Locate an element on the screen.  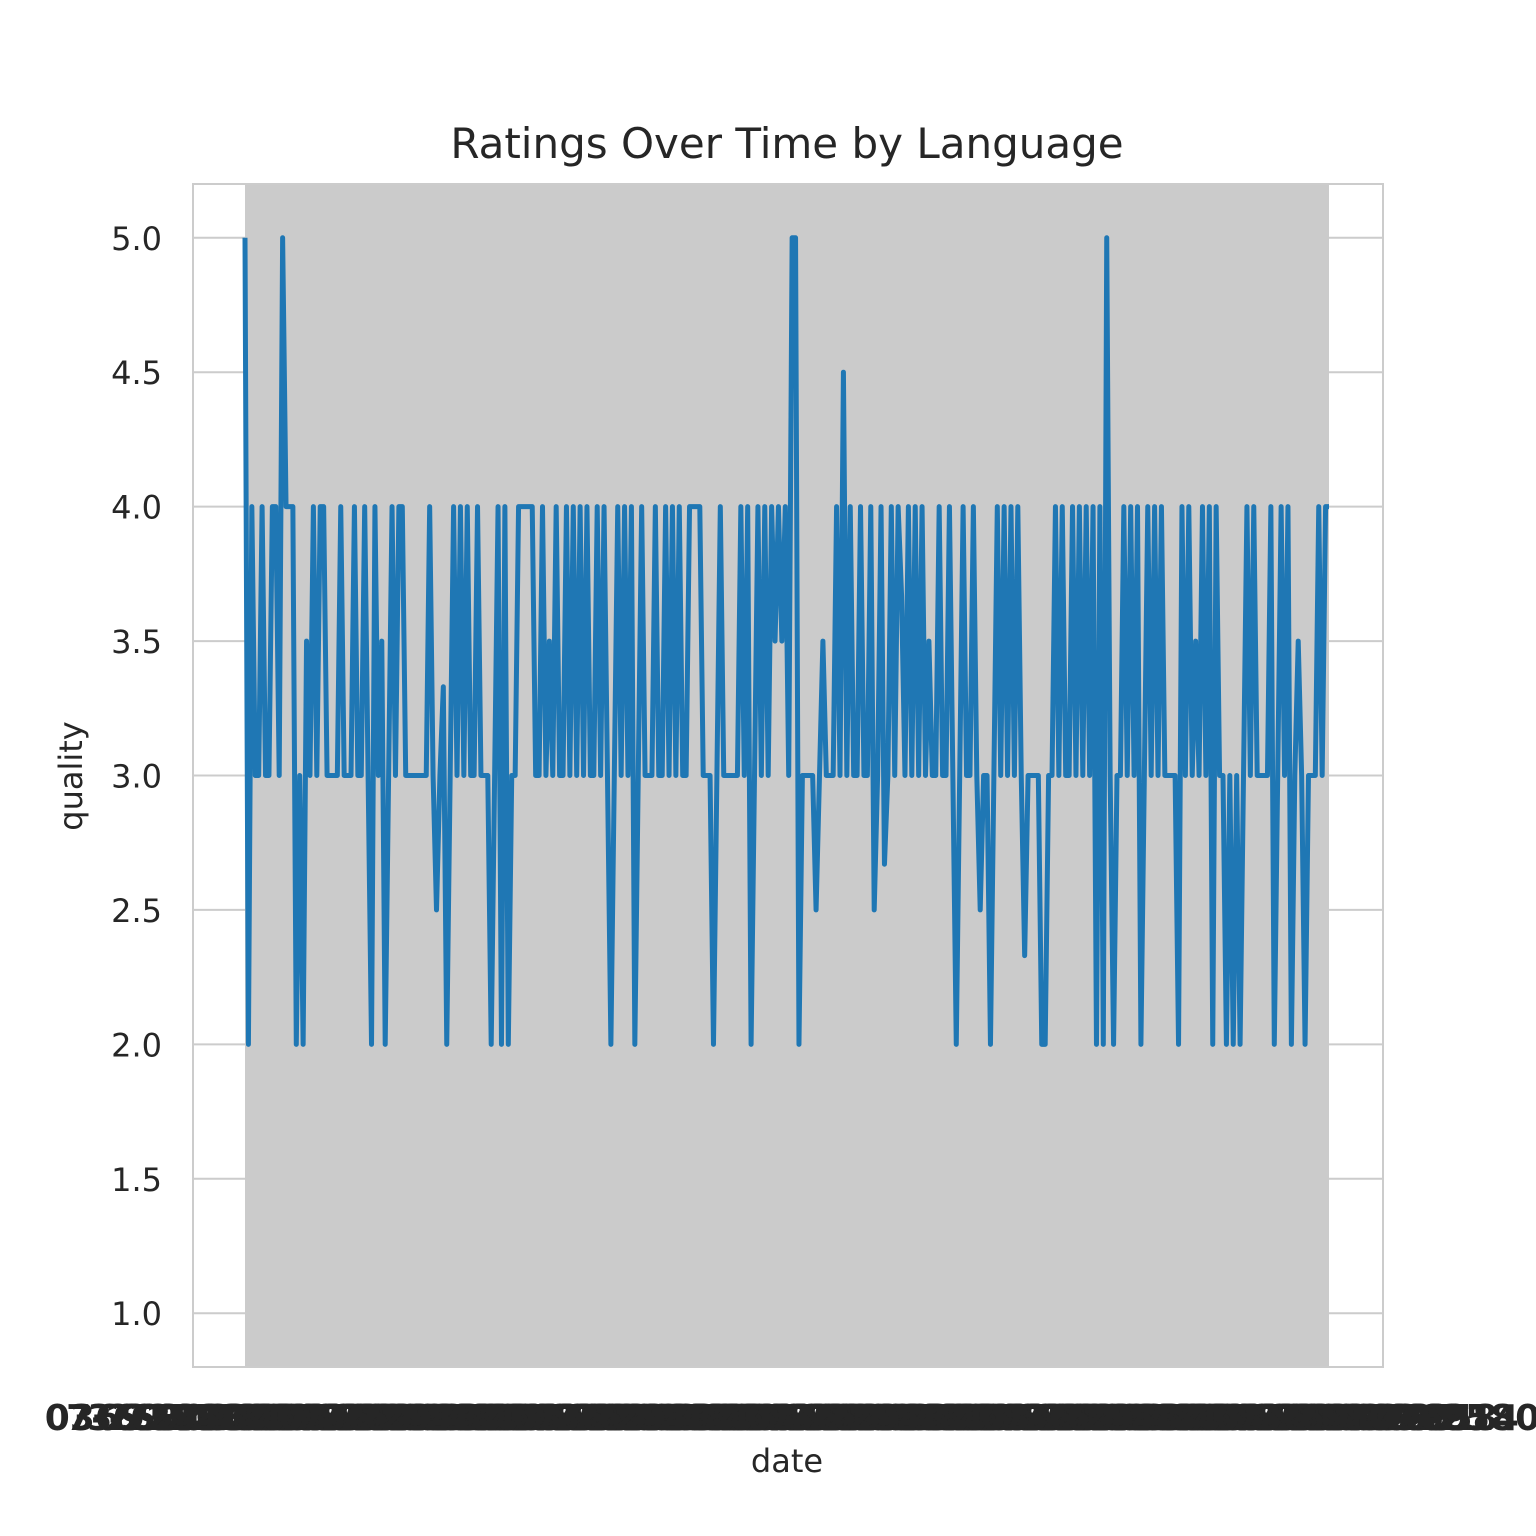
chart-title: Ratings Over Time by Language is located at coordinates (786, 143).